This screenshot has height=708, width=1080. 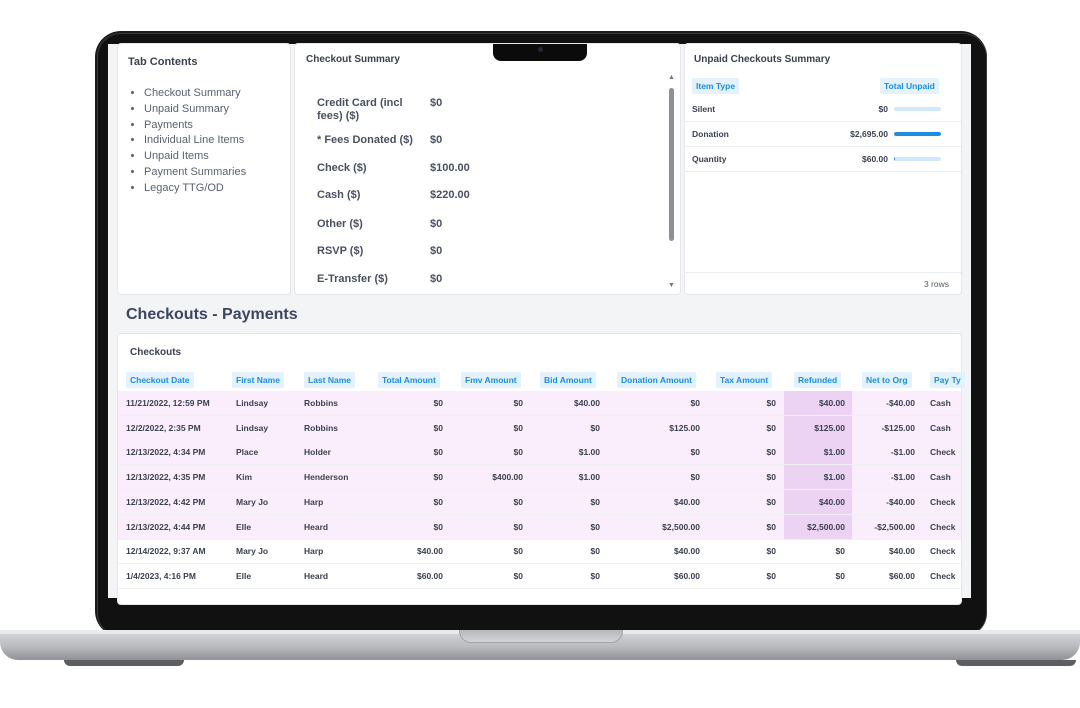 I want to click on laptop-foot-right, so click(x=1016, y=663).